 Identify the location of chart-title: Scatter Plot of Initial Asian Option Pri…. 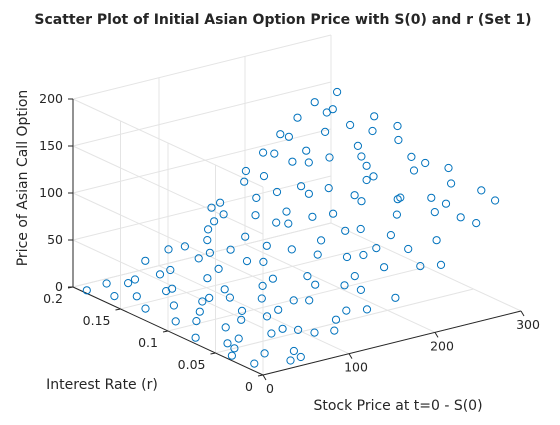
(282, 20).